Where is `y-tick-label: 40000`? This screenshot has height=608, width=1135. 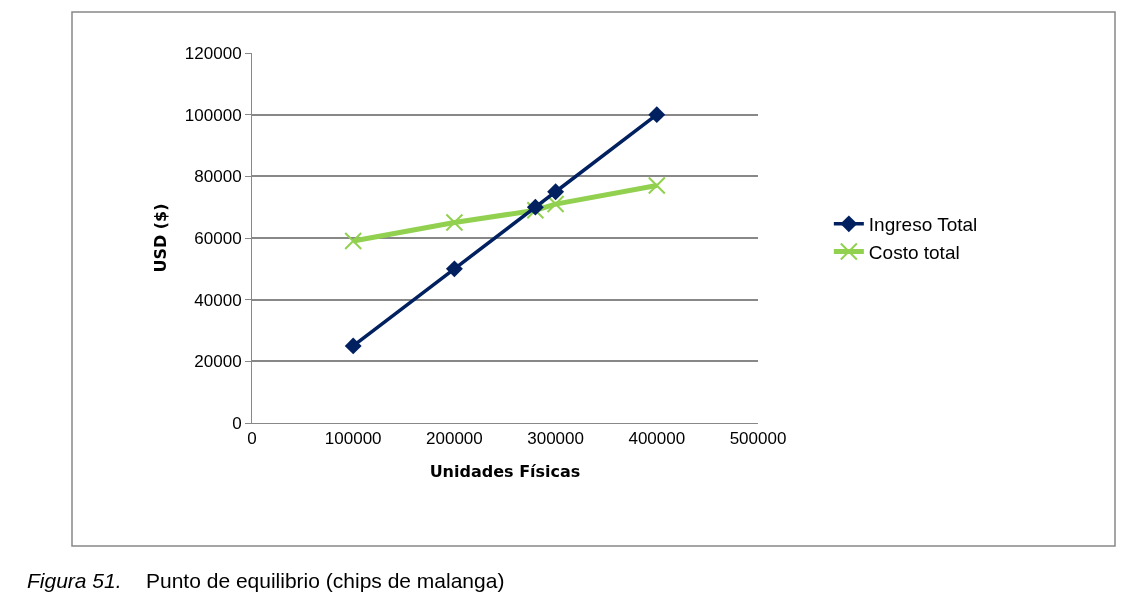
y-tick-label: 40000 is located at coordinates (218, 300).